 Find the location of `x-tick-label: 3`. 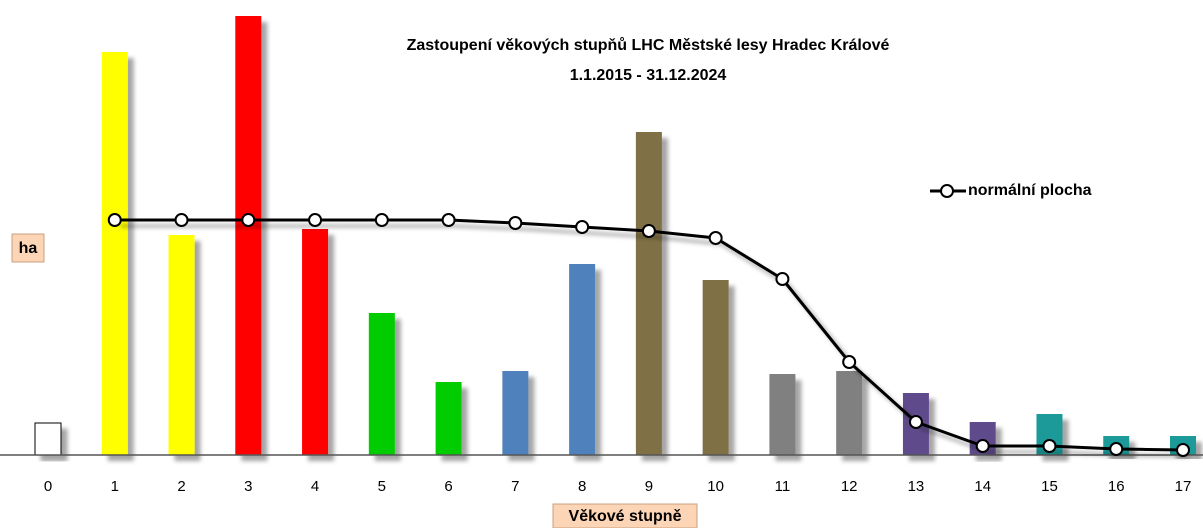

x-tick-label: 3 is located at coordinates (248, 486).